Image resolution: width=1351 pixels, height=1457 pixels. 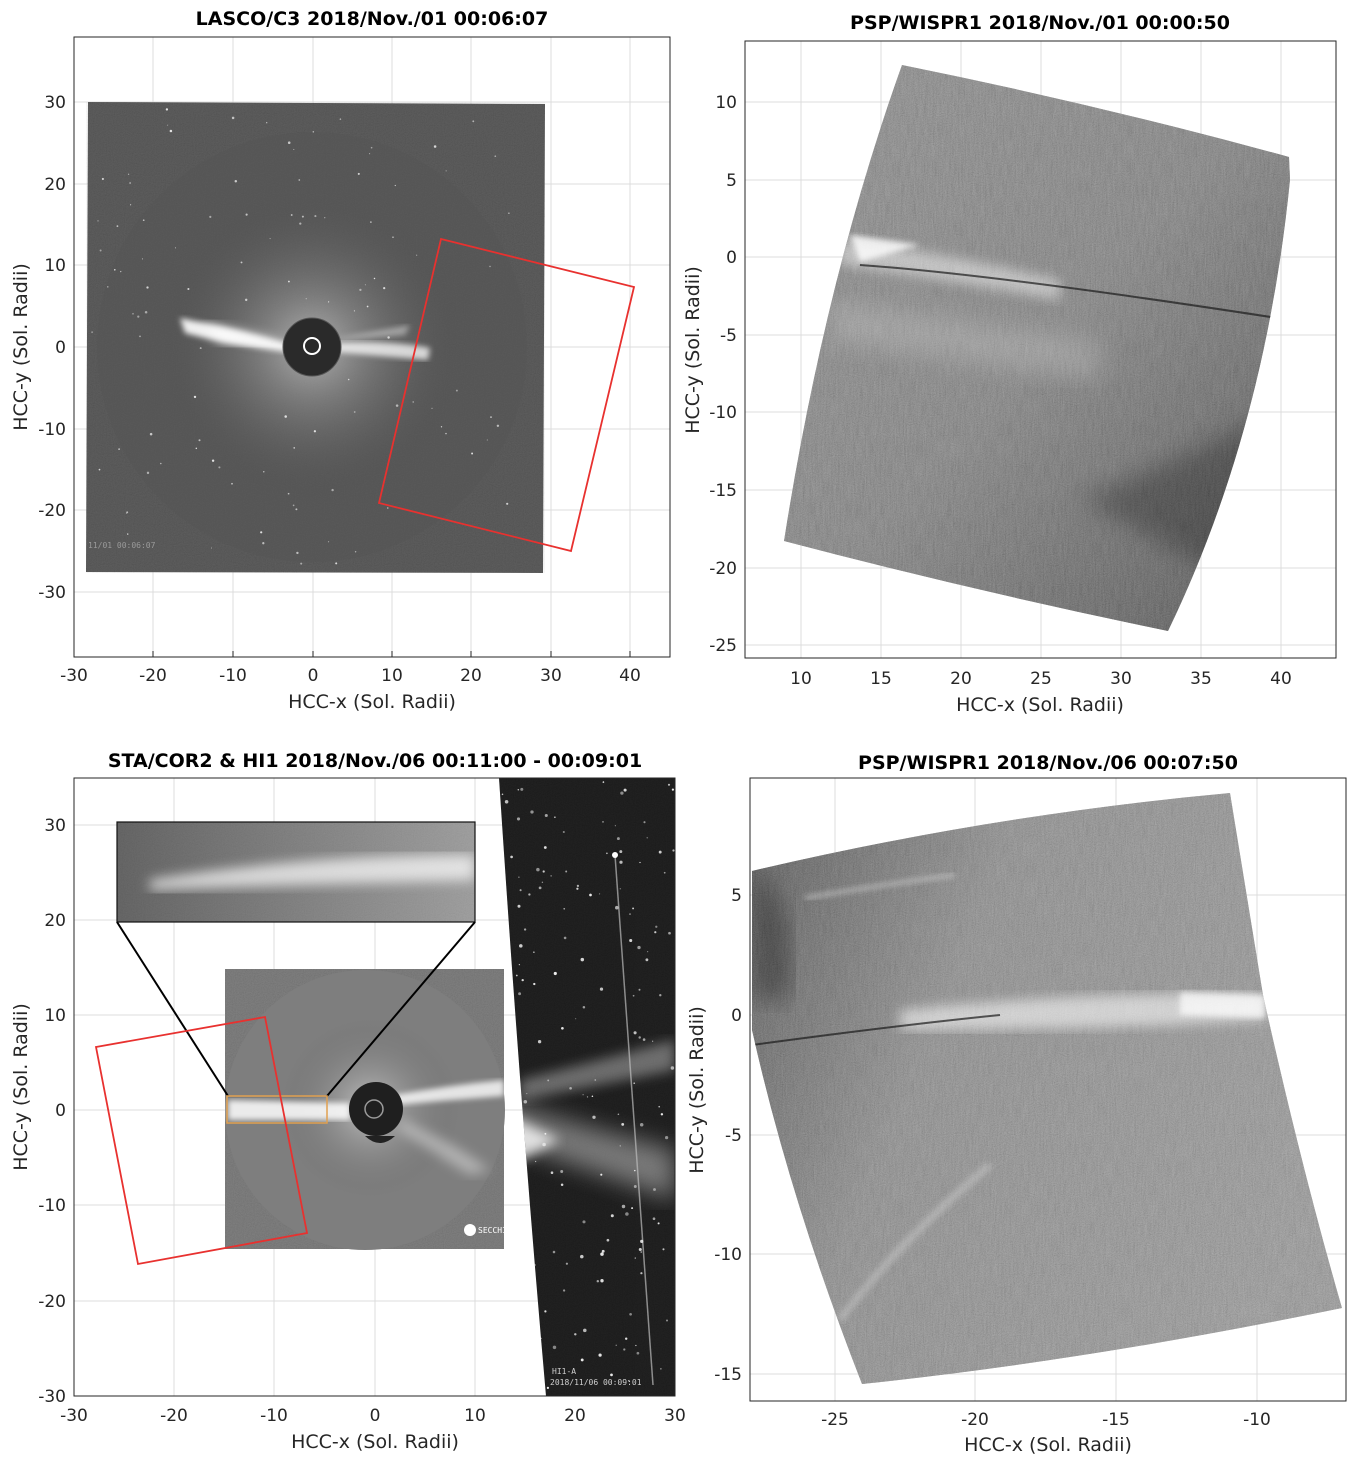 I want to click on y-tick-labels: 30 20 10 0 -10 -20 -30, so click(x=52, y=348).